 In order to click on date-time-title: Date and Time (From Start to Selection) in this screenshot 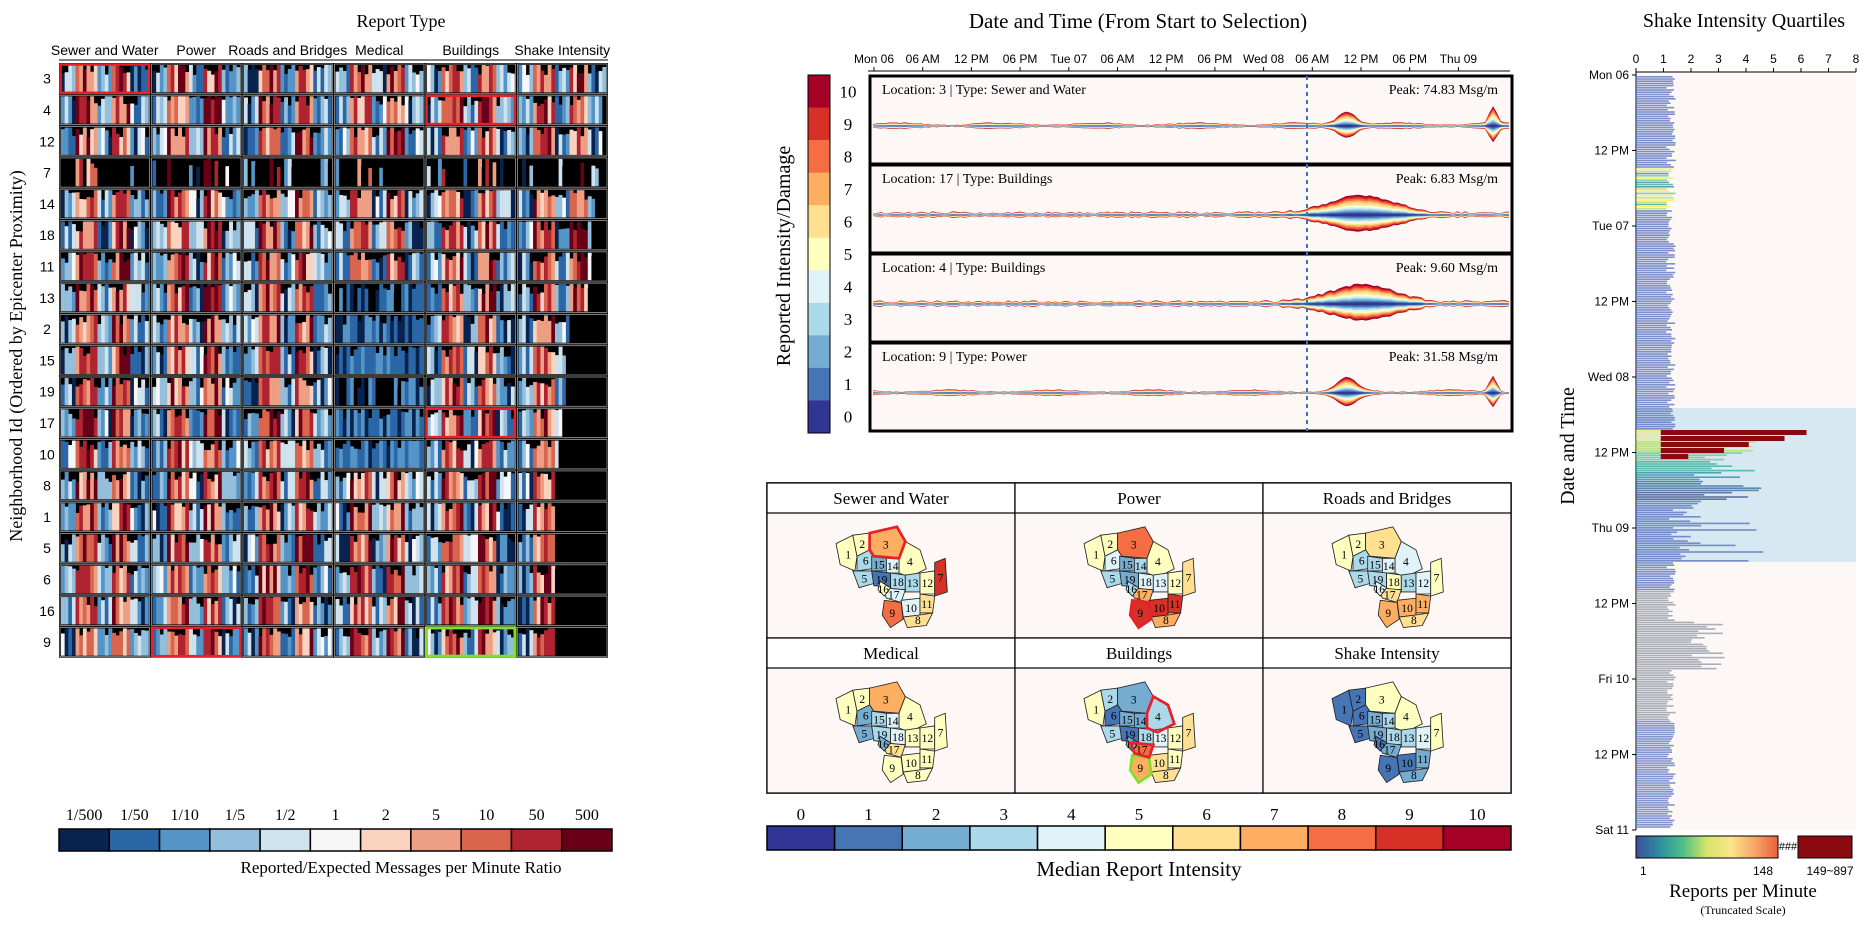, I will do `click(1138, 21)`.